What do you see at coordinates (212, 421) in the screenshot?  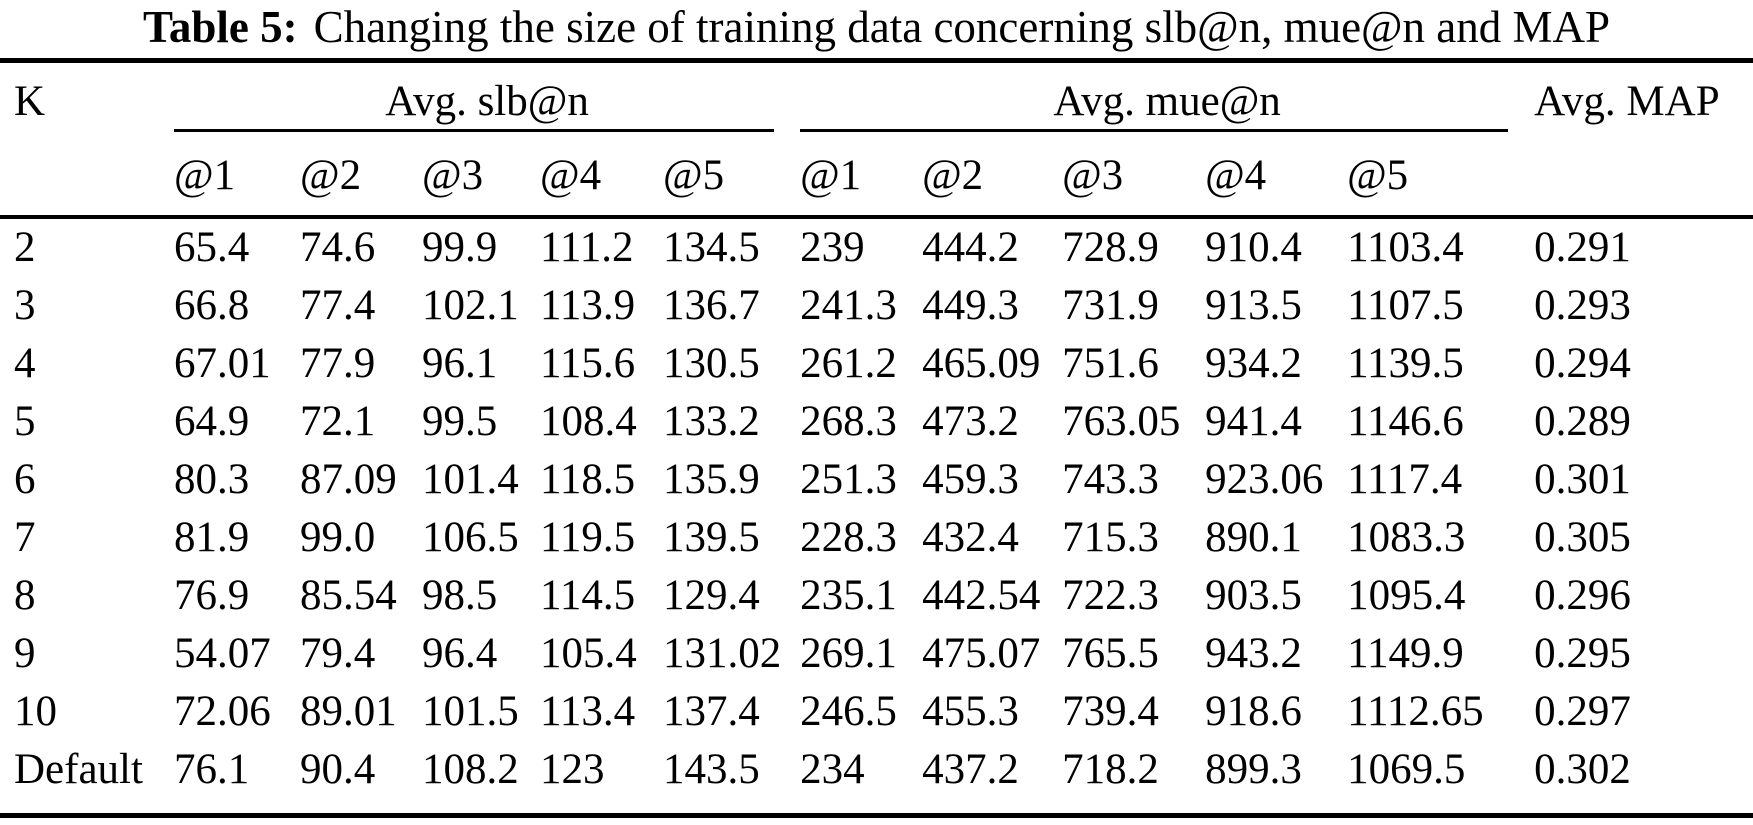 I see `cell-slb-at1: 64.9` at bounding box center [212, 421].